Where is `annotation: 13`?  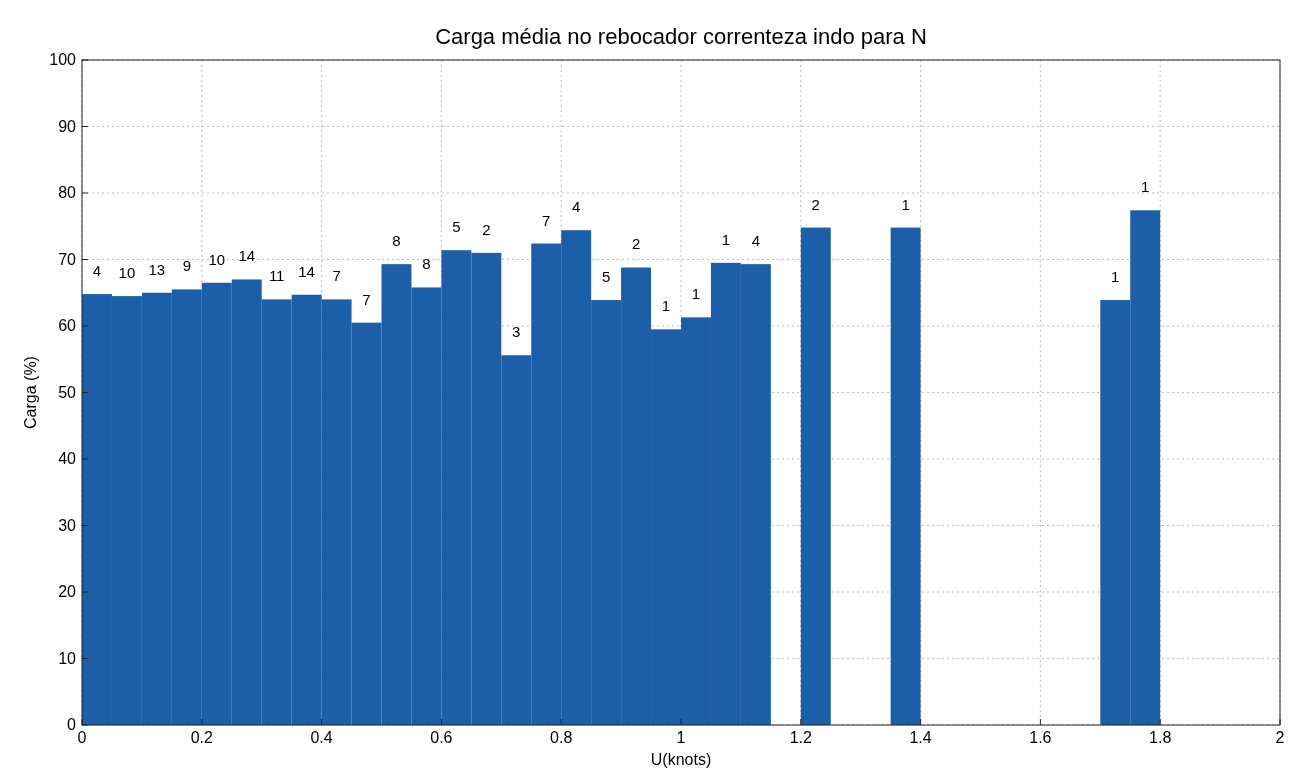
annotation: 13 is located at coordinates (157, 269).